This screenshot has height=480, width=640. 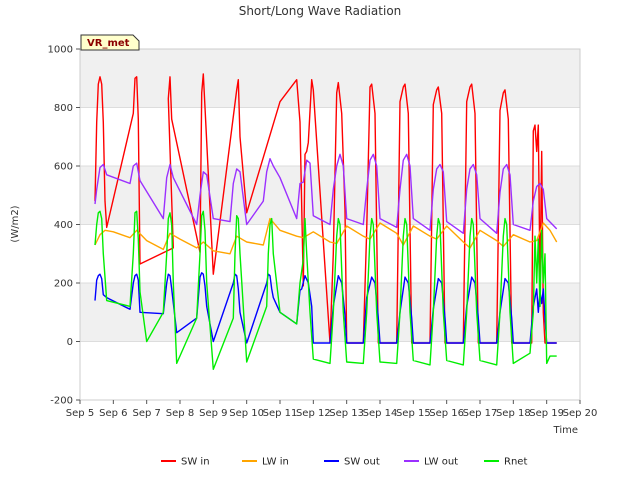 What do you see at coordinates (441, 462) in the screenshot?
I see `legend-label-lw-out: LW out` at bounding box center [441, 462].